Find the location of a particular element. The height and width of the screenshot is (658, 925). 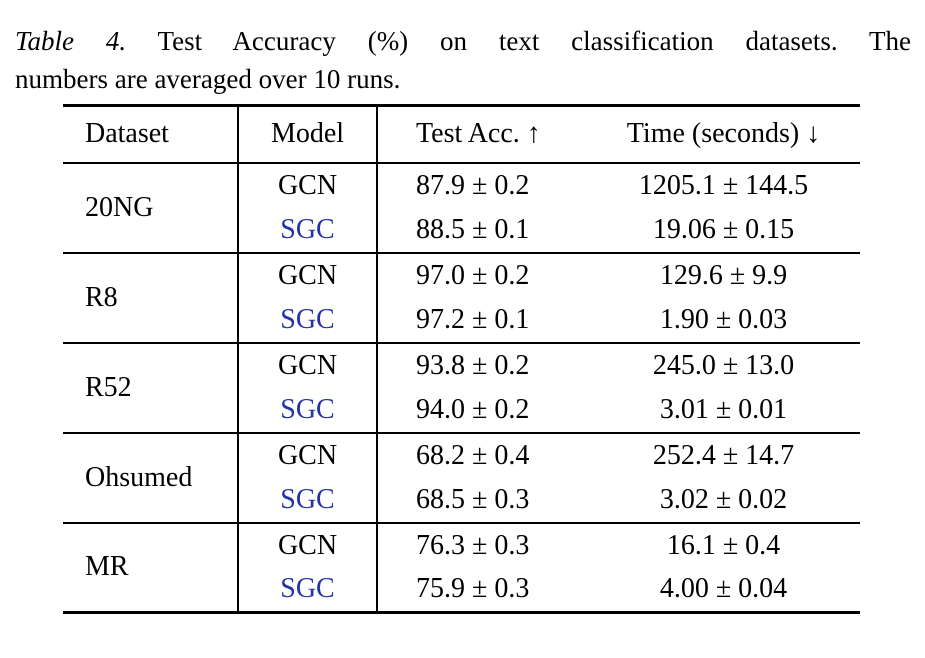

time-cell: 16.1 ± 0.4 is located at coordinates (723, 545).